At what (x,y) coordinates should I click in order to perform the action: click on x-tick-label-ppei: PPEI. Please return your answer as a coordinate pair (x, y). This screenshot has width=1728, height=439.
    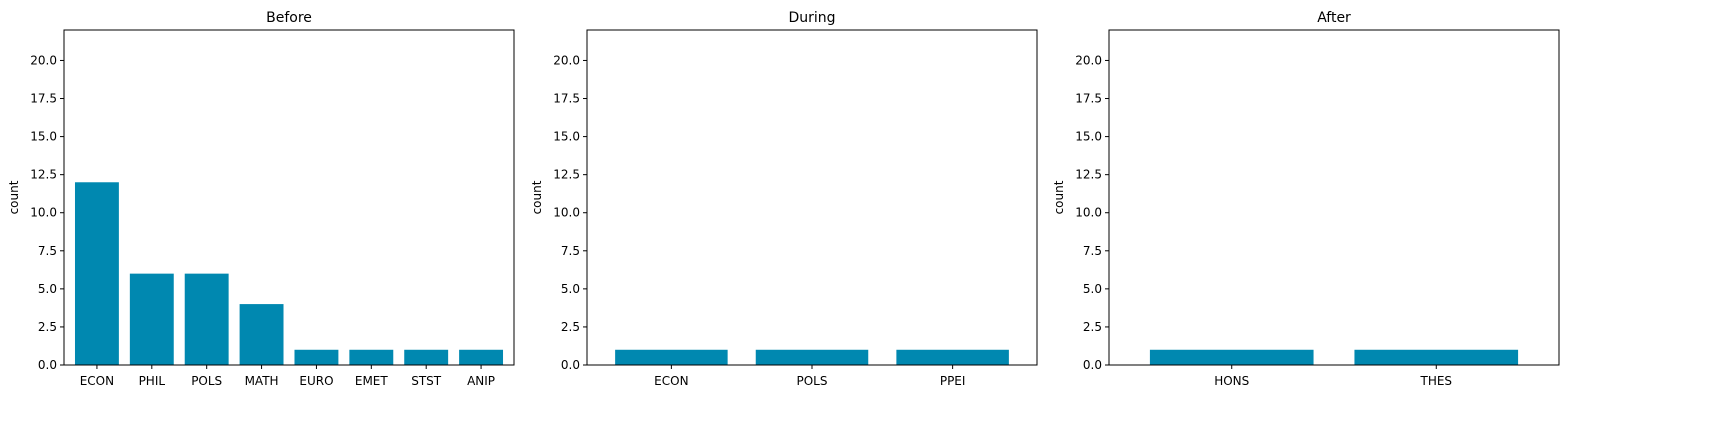
    Looking at the image, I should click on (953, 381).